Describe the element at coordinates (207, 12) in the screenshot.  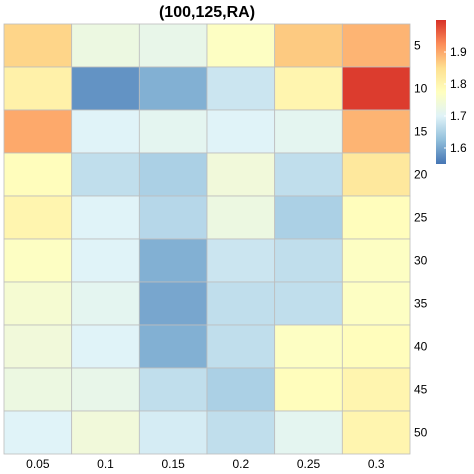
I see `chart-title: (100,125,RA)` at that location.